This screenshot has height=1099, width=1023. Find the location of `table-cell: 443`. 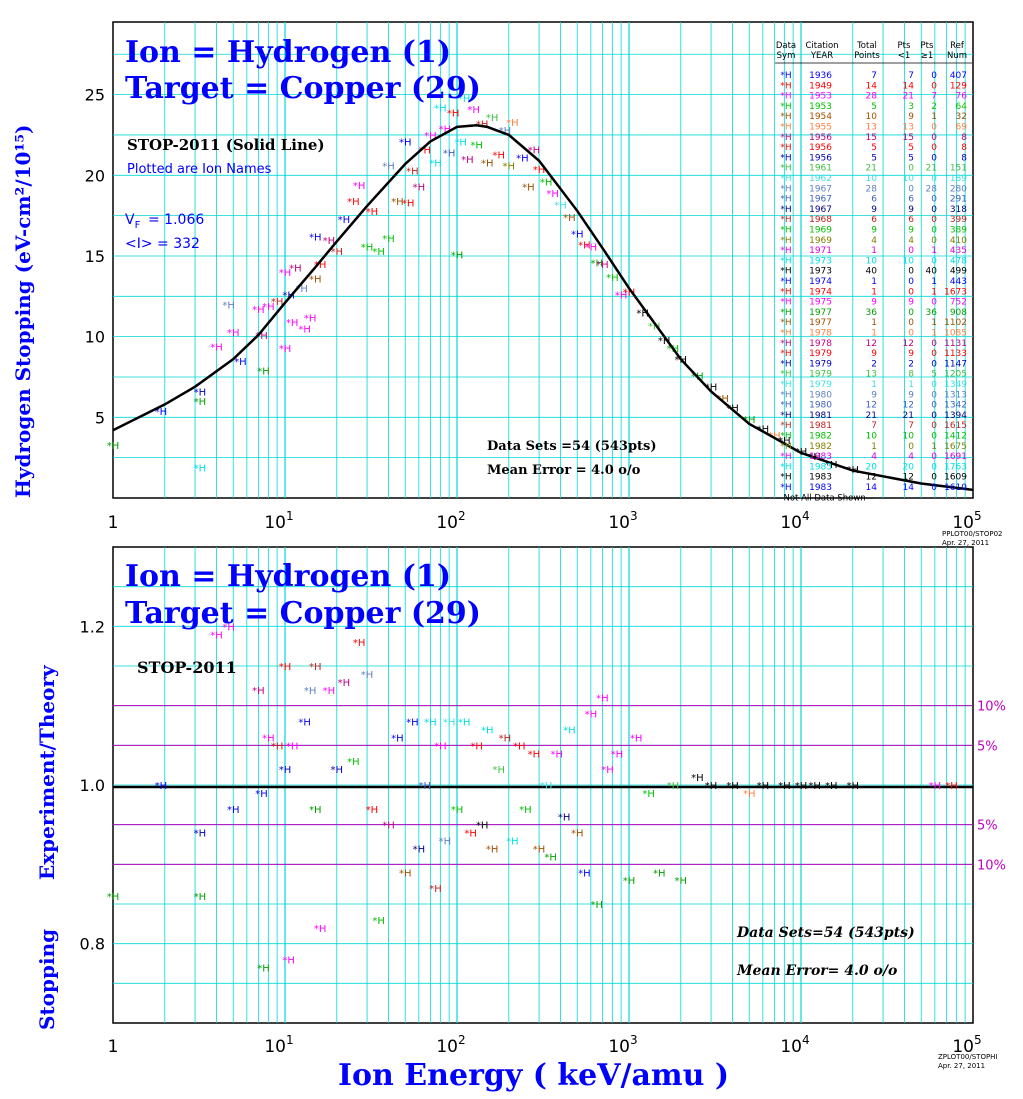

table-cell: 443 is located at coordinates (958, 282).